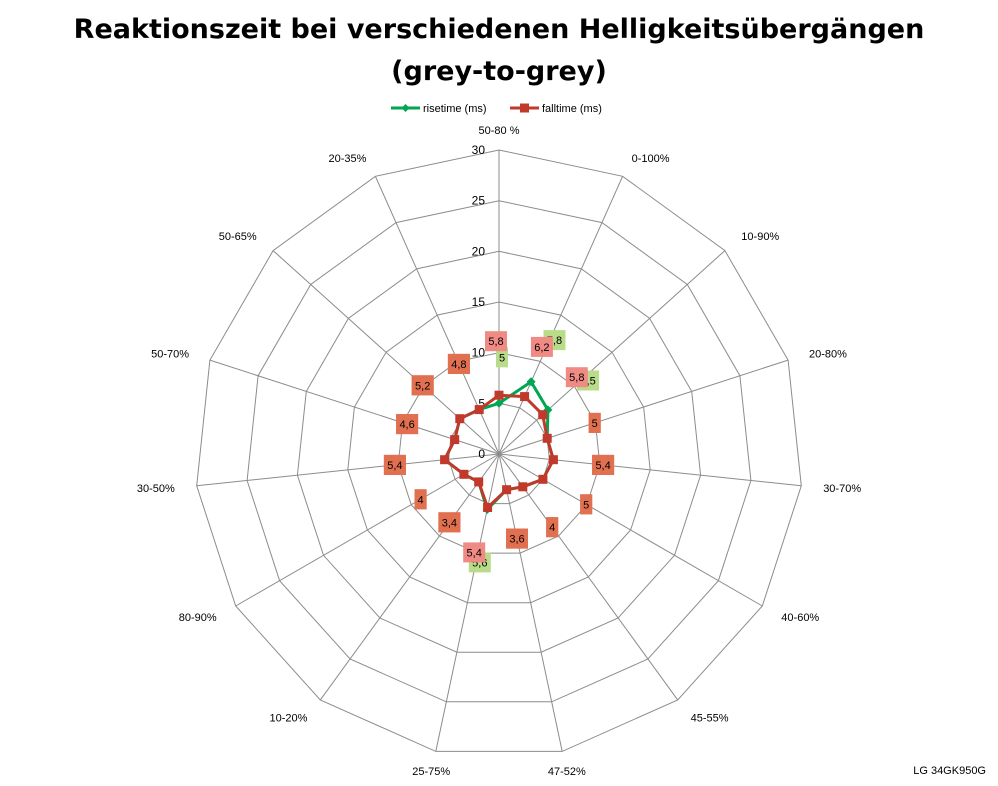  I want to click on category-label: 30-50%, so click(156, 489).